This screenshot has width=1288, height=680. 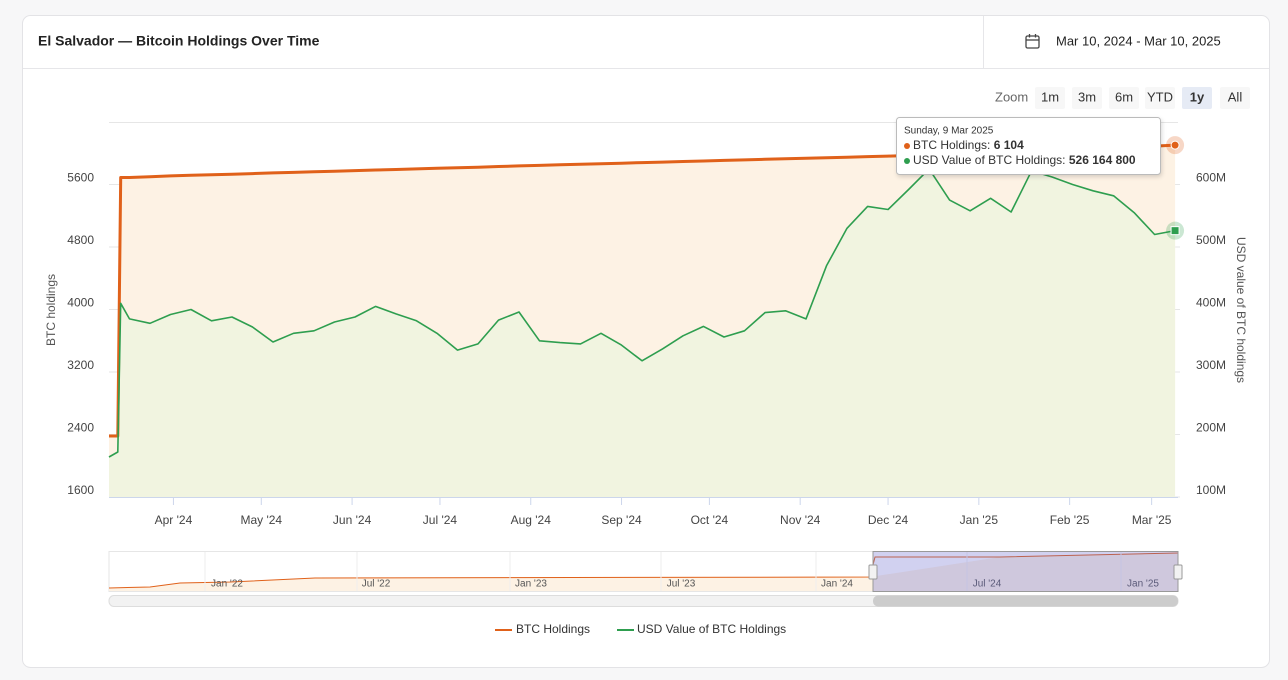 I want to click on zoom-label: Zoom, so click(x=1011, y=96).